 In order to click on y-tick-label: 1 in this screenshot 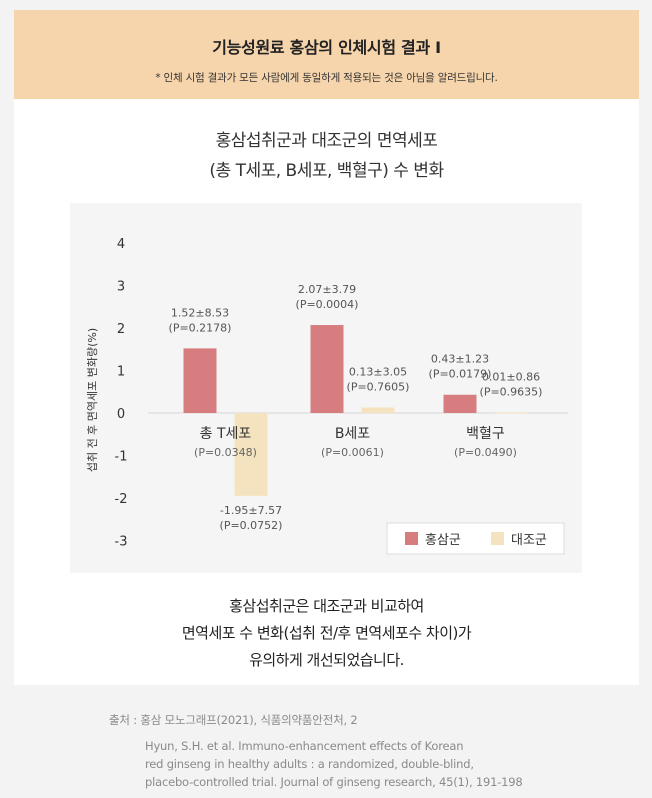, I will do `click(121, 372)`.